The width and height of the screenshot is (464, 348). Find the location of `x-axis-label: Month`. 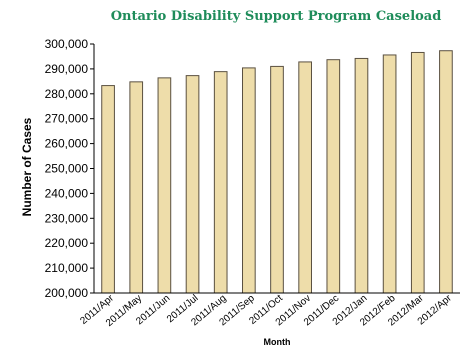

x-axis-label: Month is located at coordinates (277, 342).